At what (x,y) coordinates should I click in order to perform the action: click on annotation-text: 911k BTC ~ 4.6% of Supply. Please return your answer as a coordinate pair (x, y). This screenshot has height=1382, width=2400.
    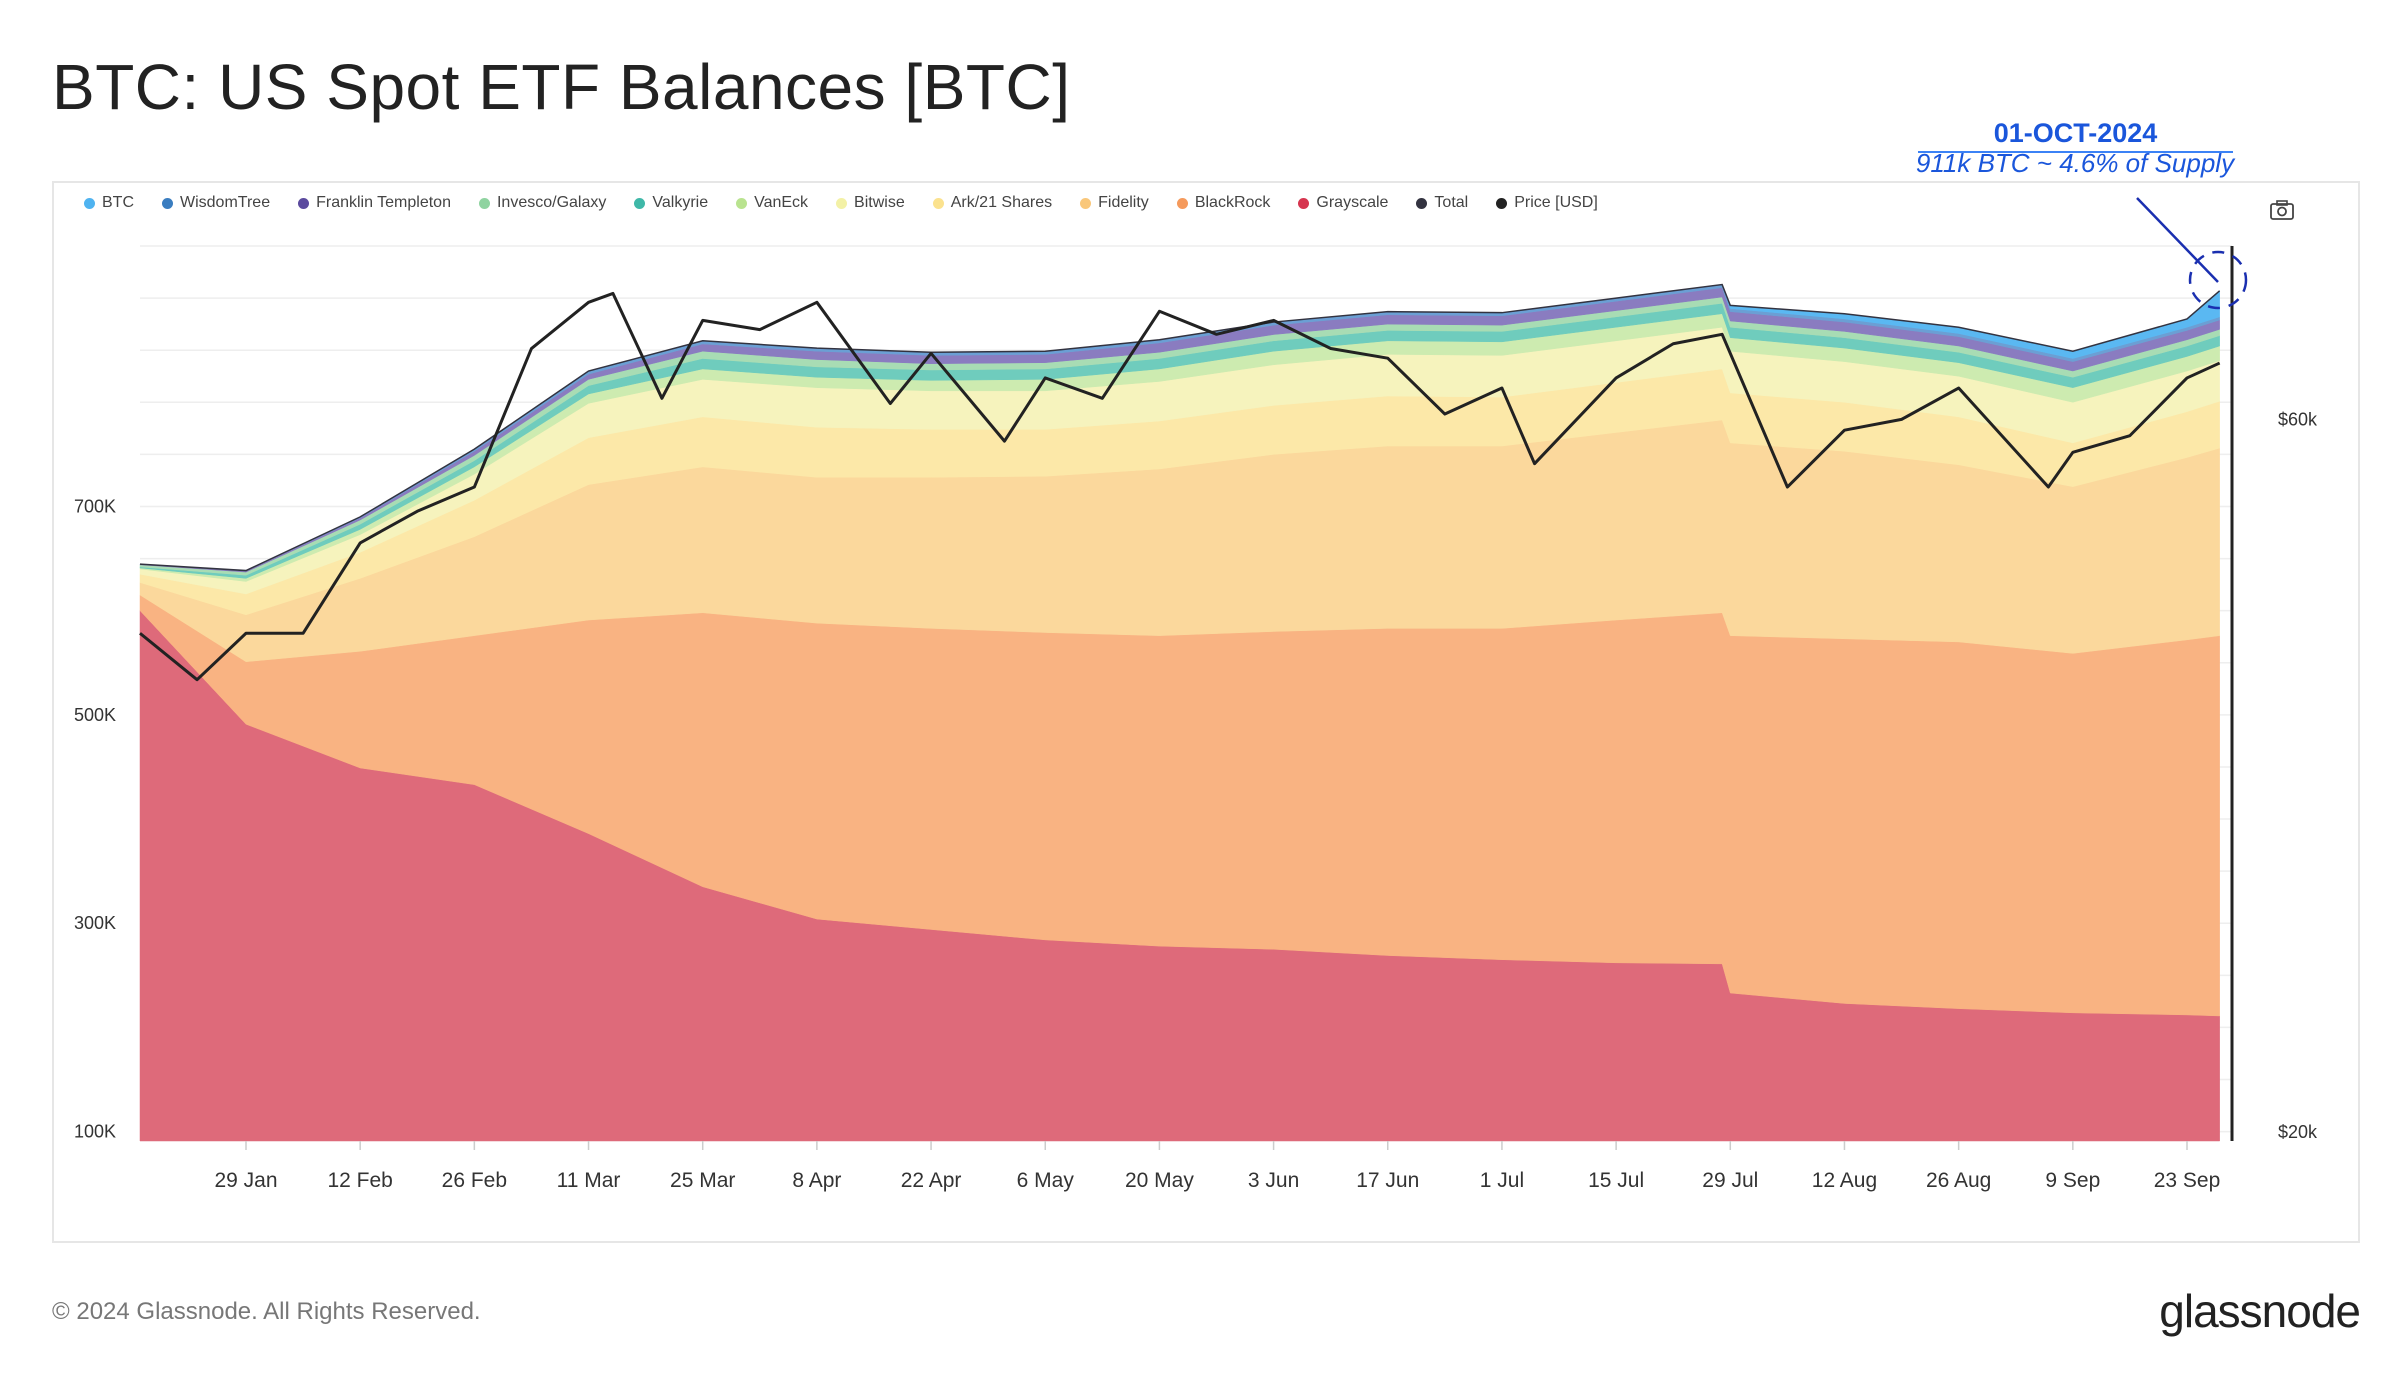
    Looking at the image, I should click on (2075, 163).